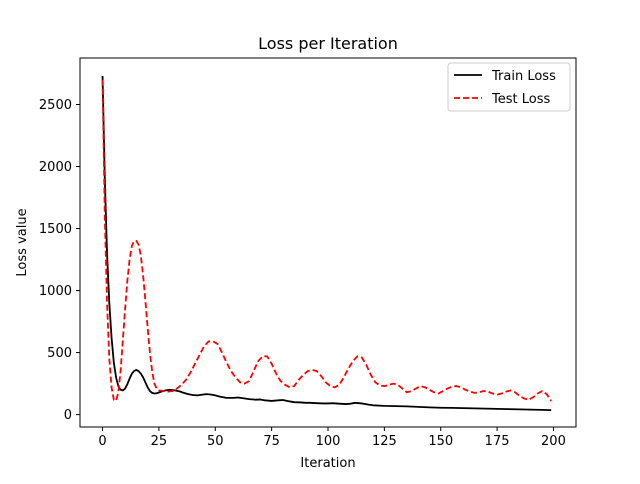 This screenshot has height=484, width=640. I want to click on y-tick-label: 2500, so click(55, 105).